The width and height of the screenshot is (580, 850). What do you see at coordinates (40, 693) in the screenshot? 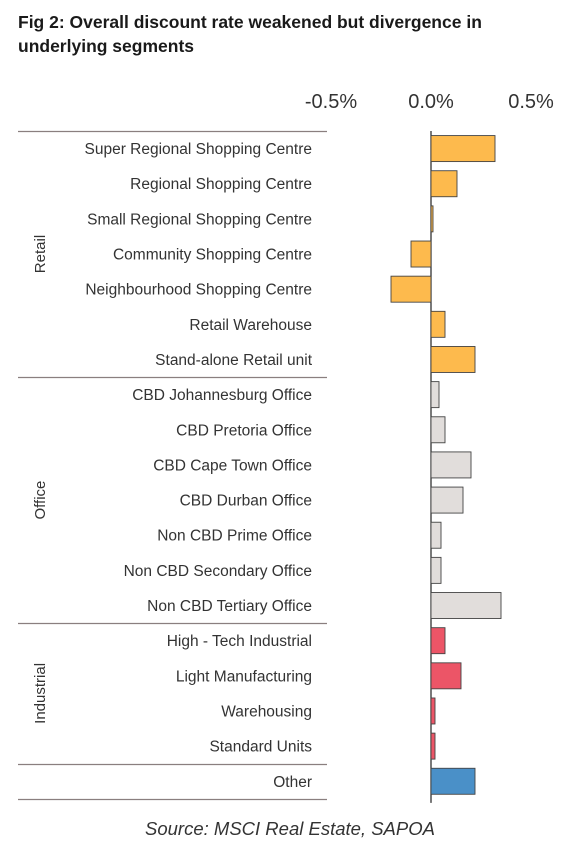
I see `group-label: Industrial` at bounding box center [40, 693].